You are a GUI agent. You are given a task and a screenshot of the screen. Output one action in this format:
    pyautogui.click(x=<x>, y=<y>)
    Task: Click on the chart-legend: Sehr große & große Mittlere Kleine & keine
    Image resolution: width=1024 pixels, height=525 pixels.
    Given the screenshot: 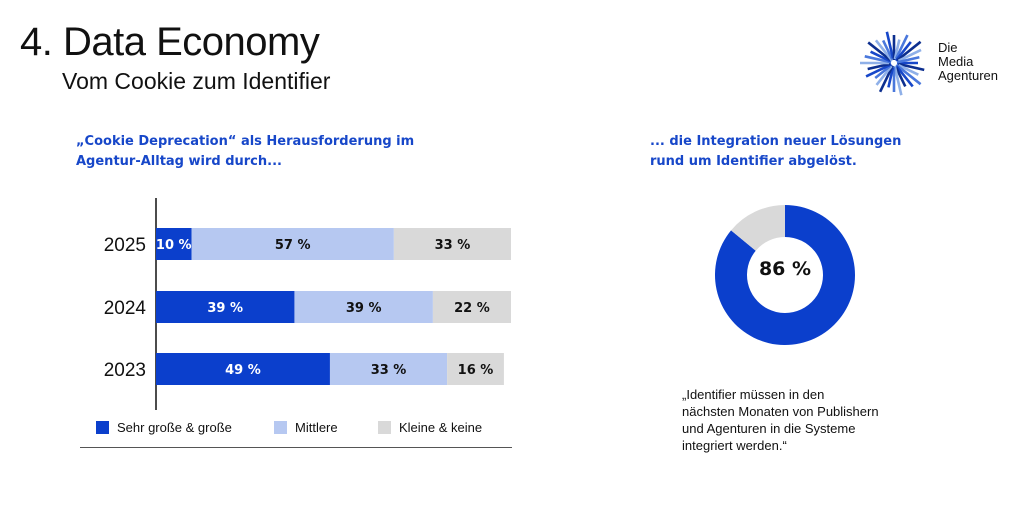 What is the action you would take?
    pyautogui.click(x=306, y=429)
    